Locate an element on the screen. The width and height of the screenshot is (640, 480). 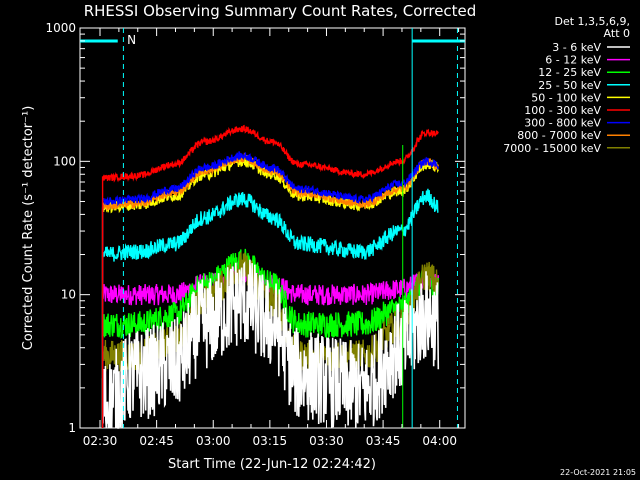
legend-header-line-1: Det 1,3,5,6,9, is located at coordinates (592, 21).